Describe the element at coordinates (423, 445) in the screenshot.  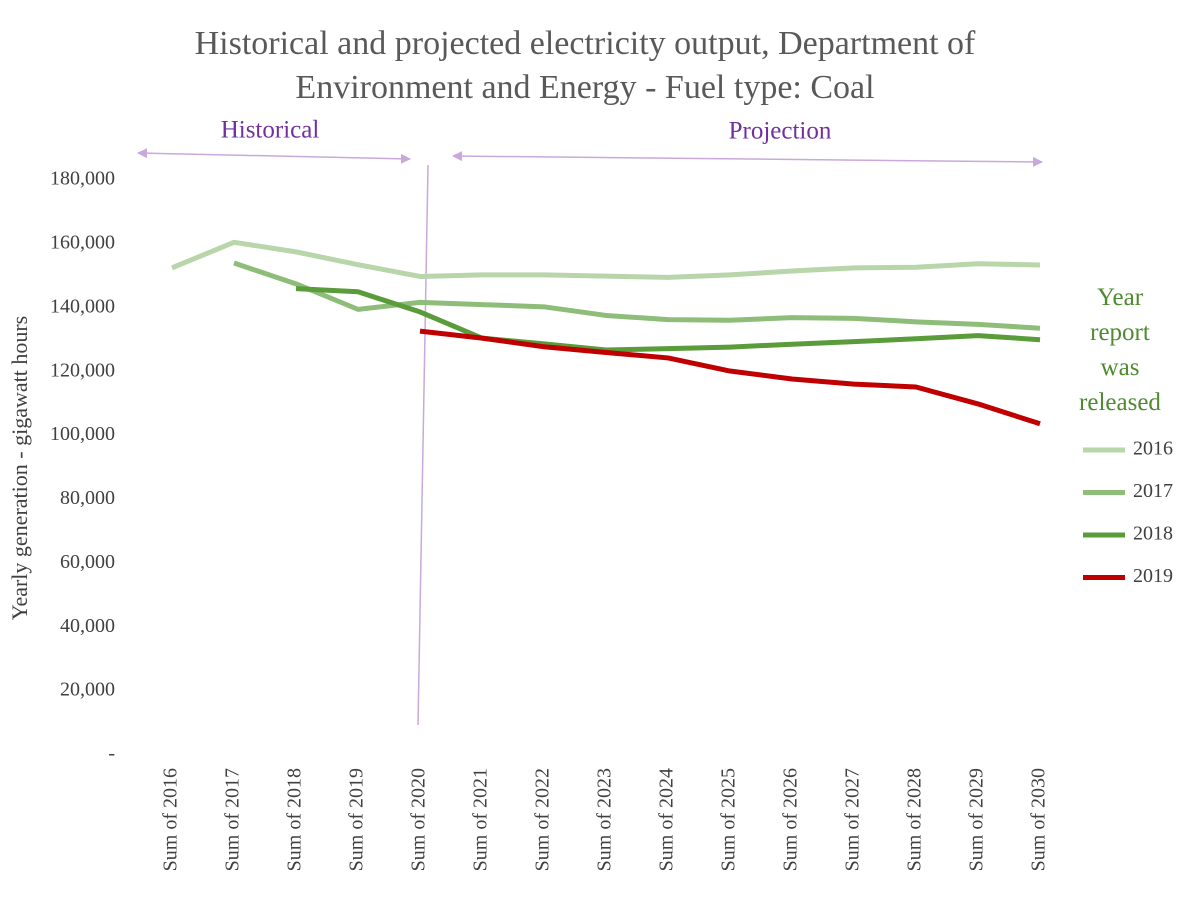
I see `divider-line` at that location.